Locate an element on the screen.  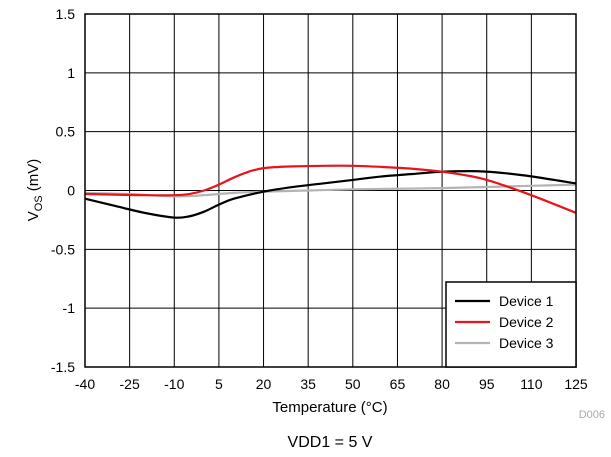
y-axis-label: VOS (mV) is located at coordinates (35, 190).